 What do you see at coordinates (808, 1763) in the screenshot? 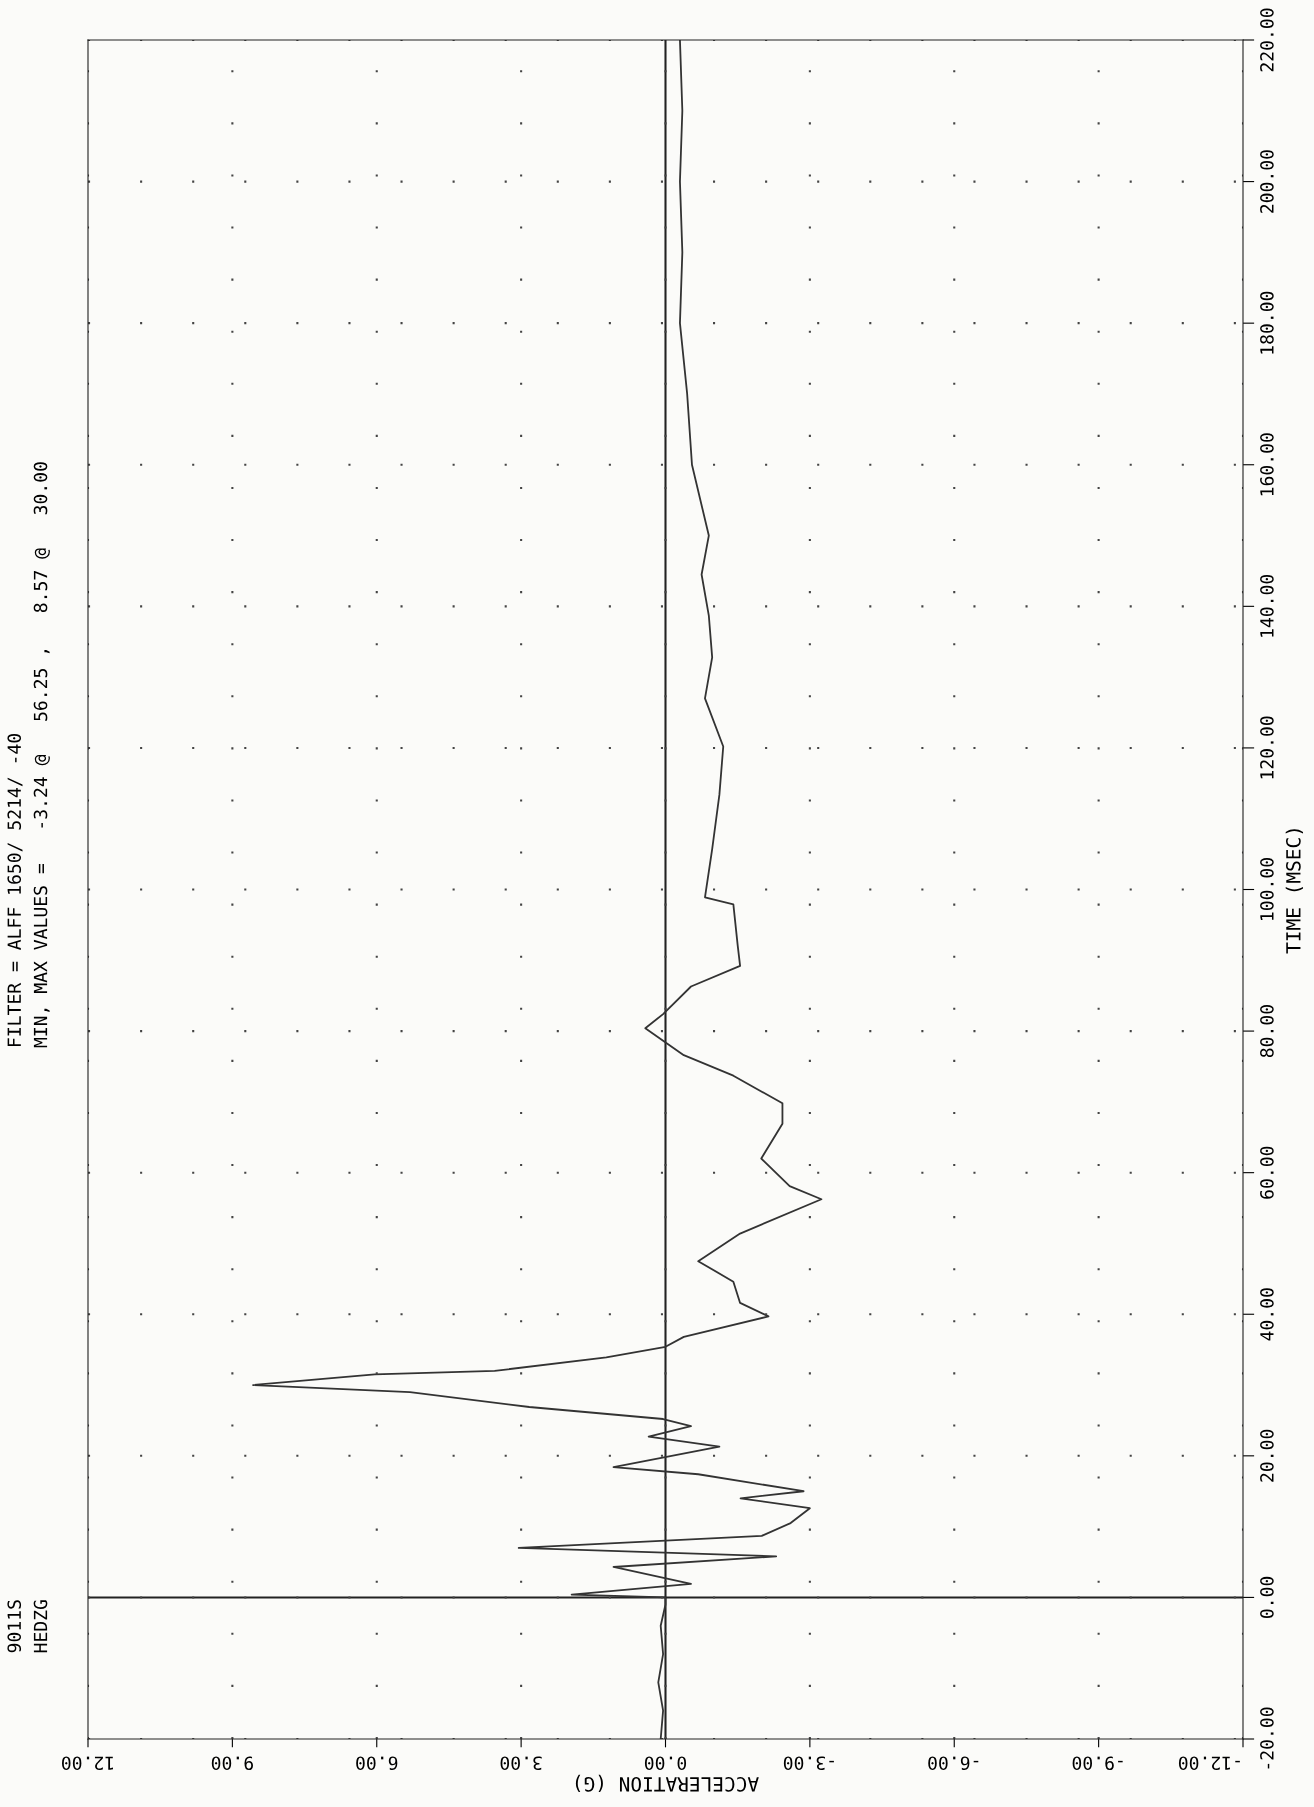
I see `x-tick-label: -3.00` at bounding box center [808, 1763].